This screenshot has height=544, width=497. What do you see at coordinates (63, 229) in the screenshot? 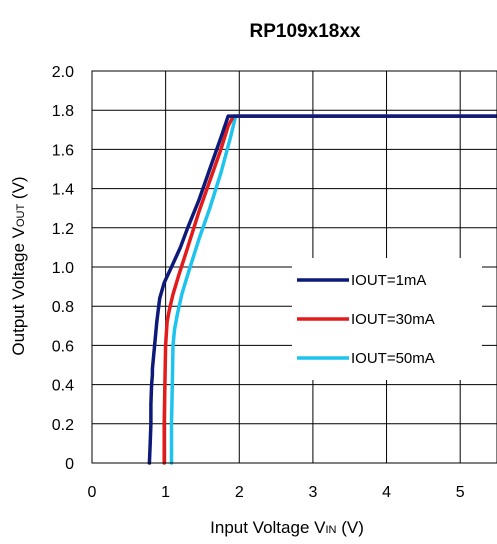
I see `y-tick-label: 1.2` at bounding box center [63, 229].